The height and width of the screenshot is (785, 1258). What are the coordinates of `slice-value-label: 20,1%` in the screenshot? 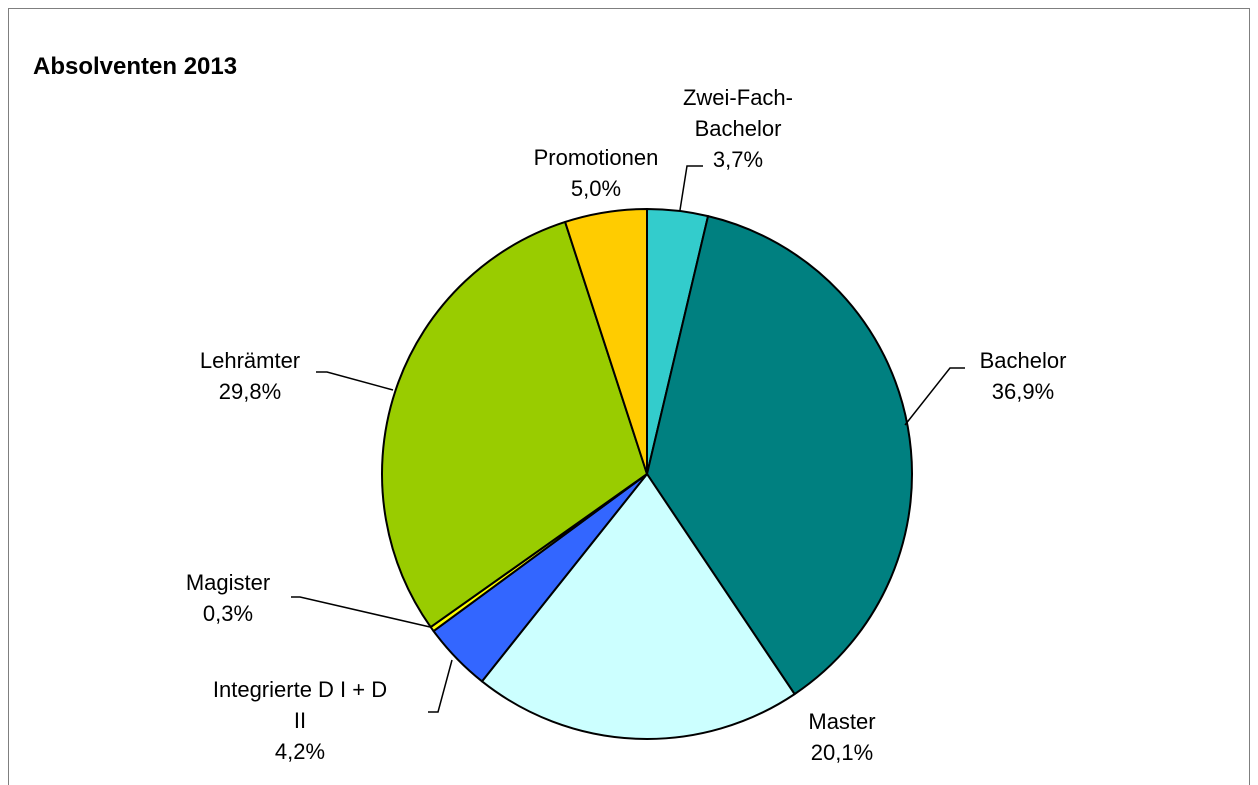 It's located at (842, 752).